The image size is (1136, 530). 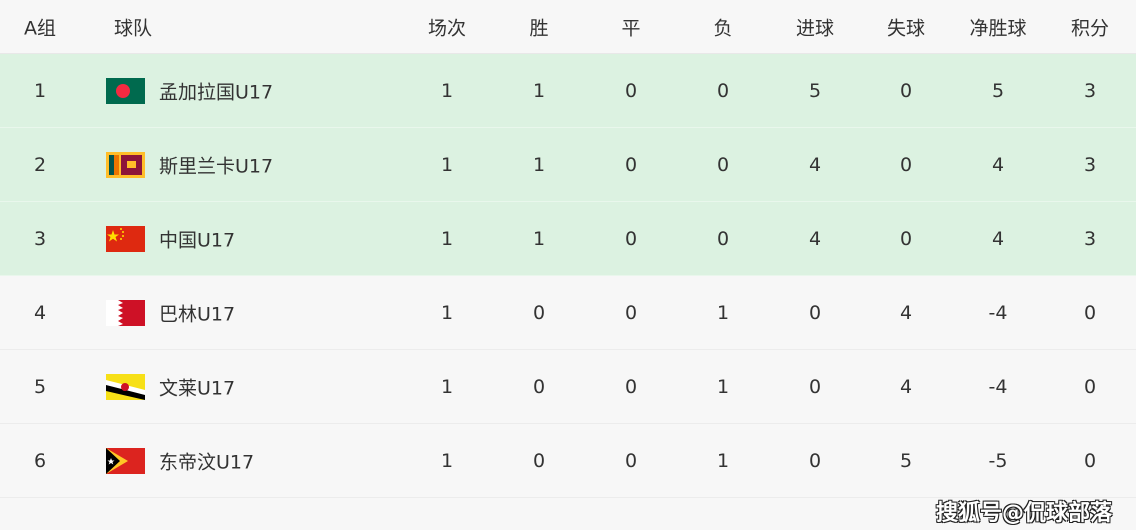 What do you see at coordinates (568, 387) in the screenshot?
I see `table-row: 5 文莱U17 1 0 0 1 0 4 -4 0` at bounding box center [568, 387].